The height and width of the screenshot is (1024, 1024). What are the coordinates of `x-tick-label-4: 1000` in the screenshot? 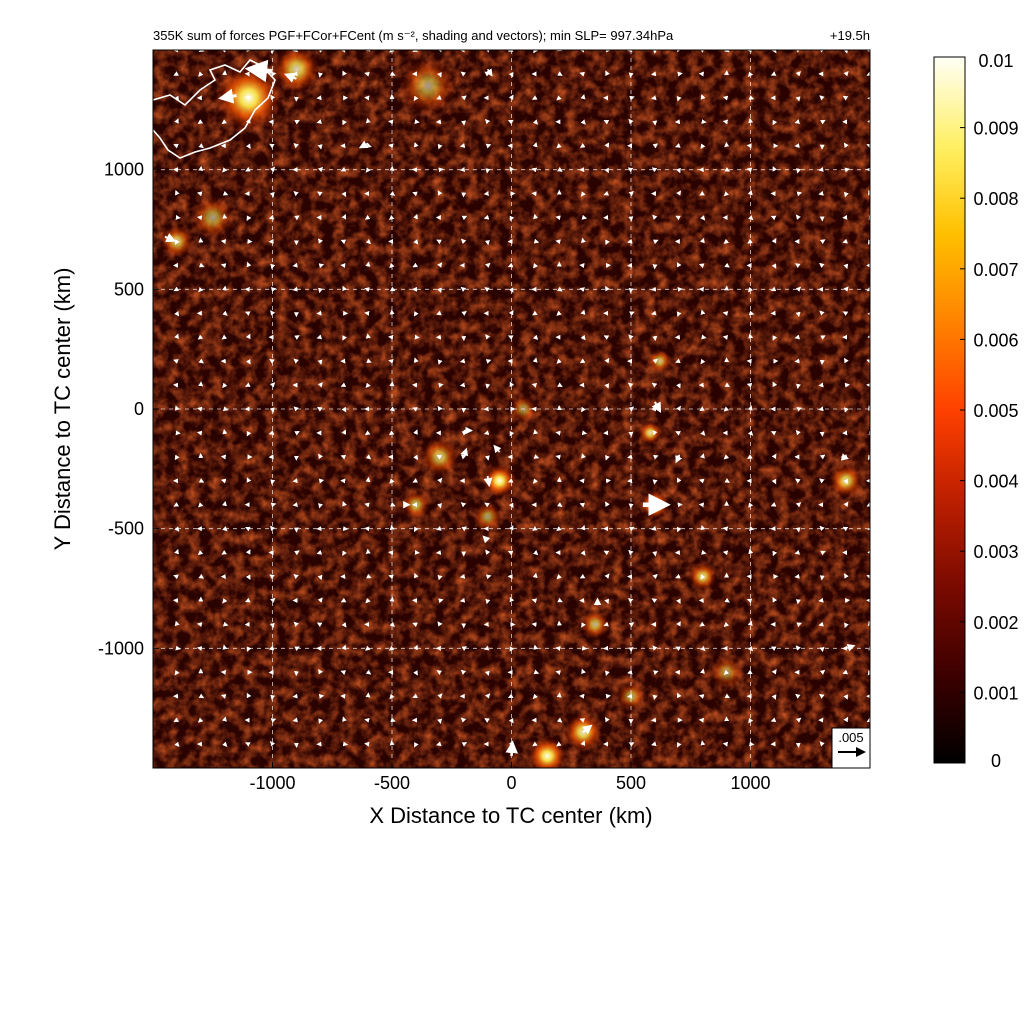 It's located at (750, 783).